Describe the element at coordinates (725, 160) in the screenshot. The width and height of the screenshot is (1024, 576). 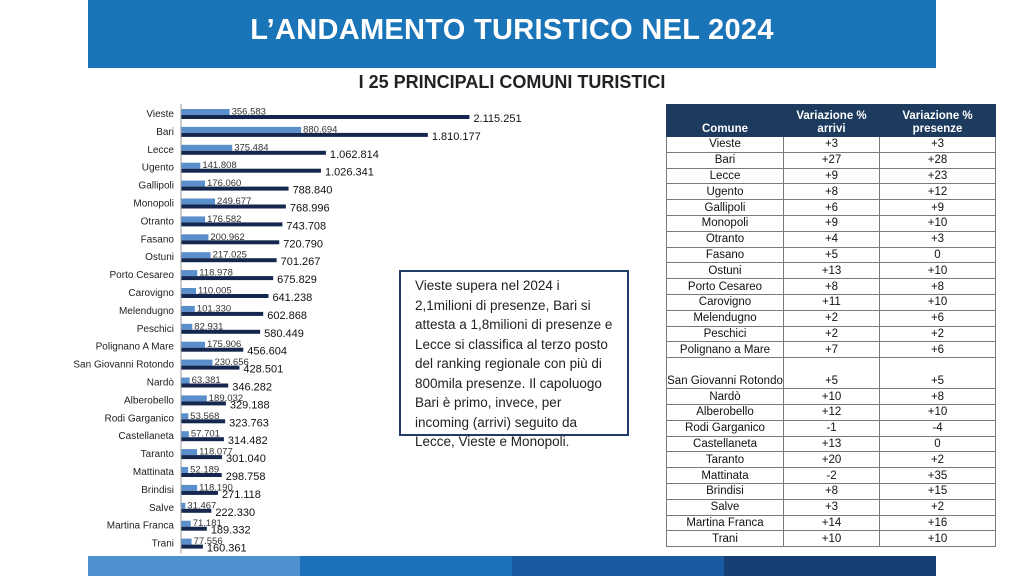
I see `table-cell-comune: Bari` at that location.